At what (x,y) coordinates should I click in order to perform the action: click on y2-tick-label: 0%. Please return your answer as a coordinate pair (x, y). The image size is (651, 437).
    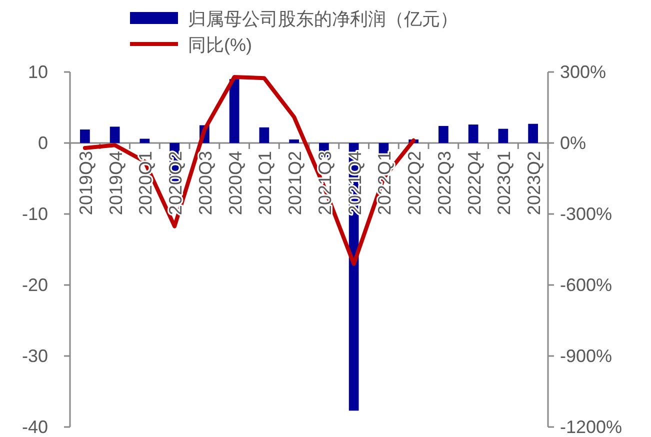
    Looking at the image, I should click on (573, 143).